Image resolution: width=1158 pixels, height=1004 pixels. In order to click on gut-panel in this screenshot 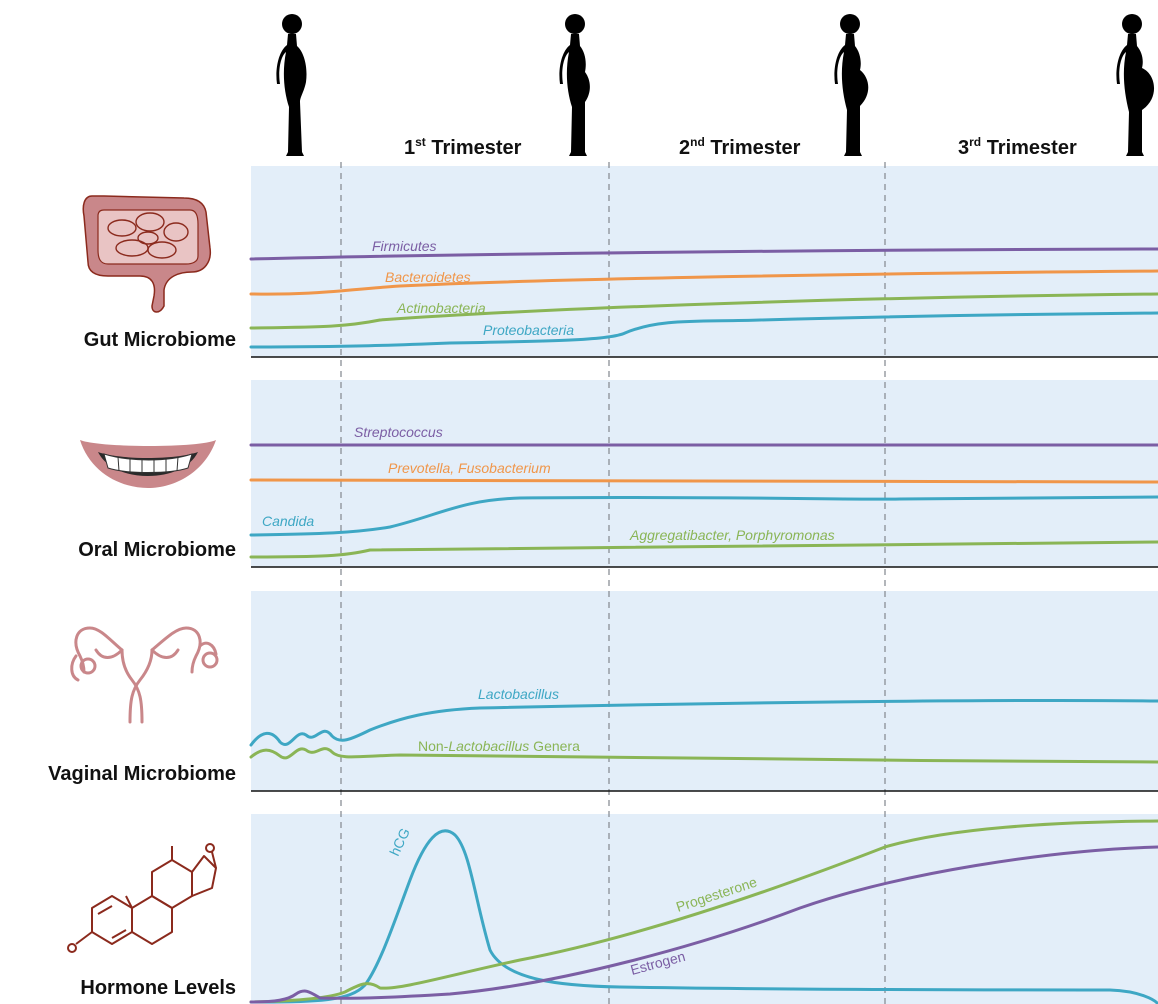, I will do `click(704, 261)`.